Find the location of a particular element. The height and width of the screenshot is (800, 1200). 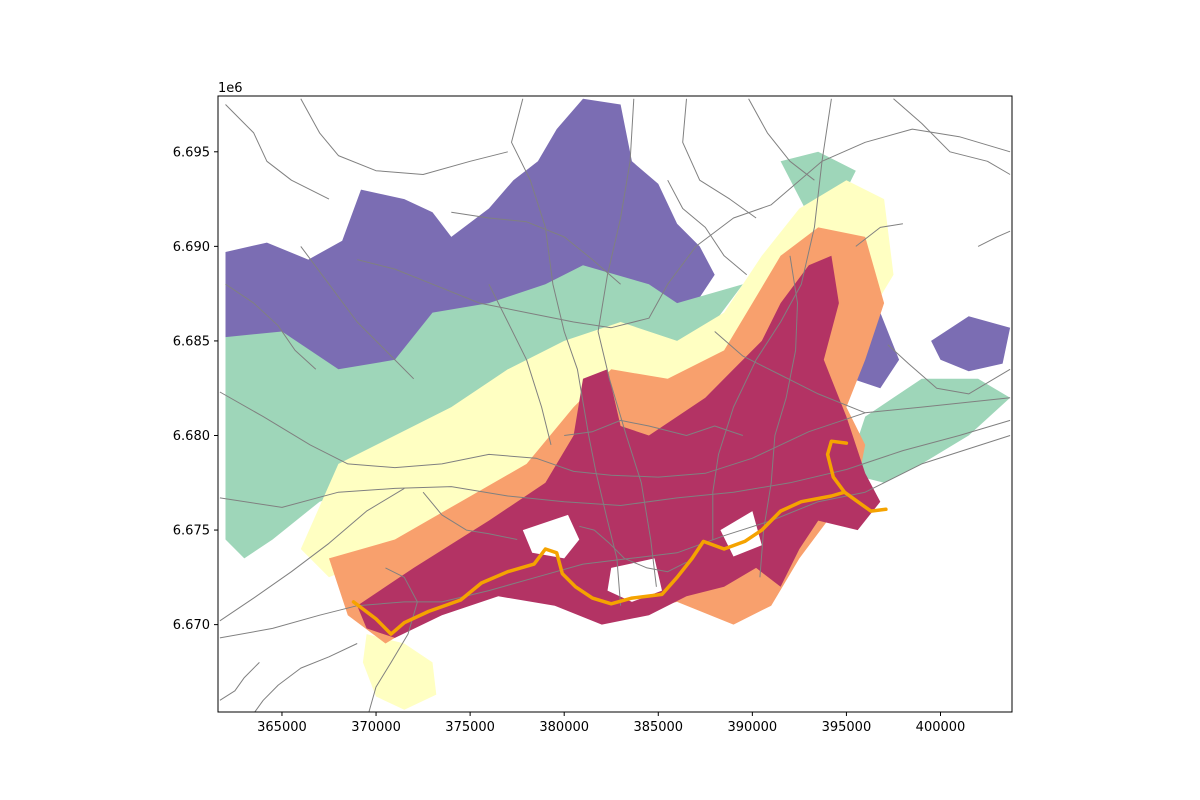

x-tick-label: 375000 is located at coordinates (470, 727).